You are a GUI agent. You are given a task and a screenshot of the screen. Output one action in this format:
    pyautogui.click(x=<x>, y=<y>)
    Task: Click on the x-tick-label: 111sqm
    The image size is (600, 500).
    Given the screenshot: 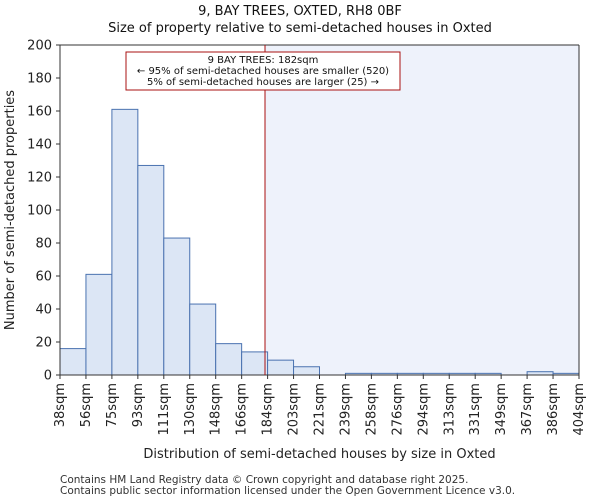 What is the action you would take?
    pyautogui.click(x=164, y=409)
    